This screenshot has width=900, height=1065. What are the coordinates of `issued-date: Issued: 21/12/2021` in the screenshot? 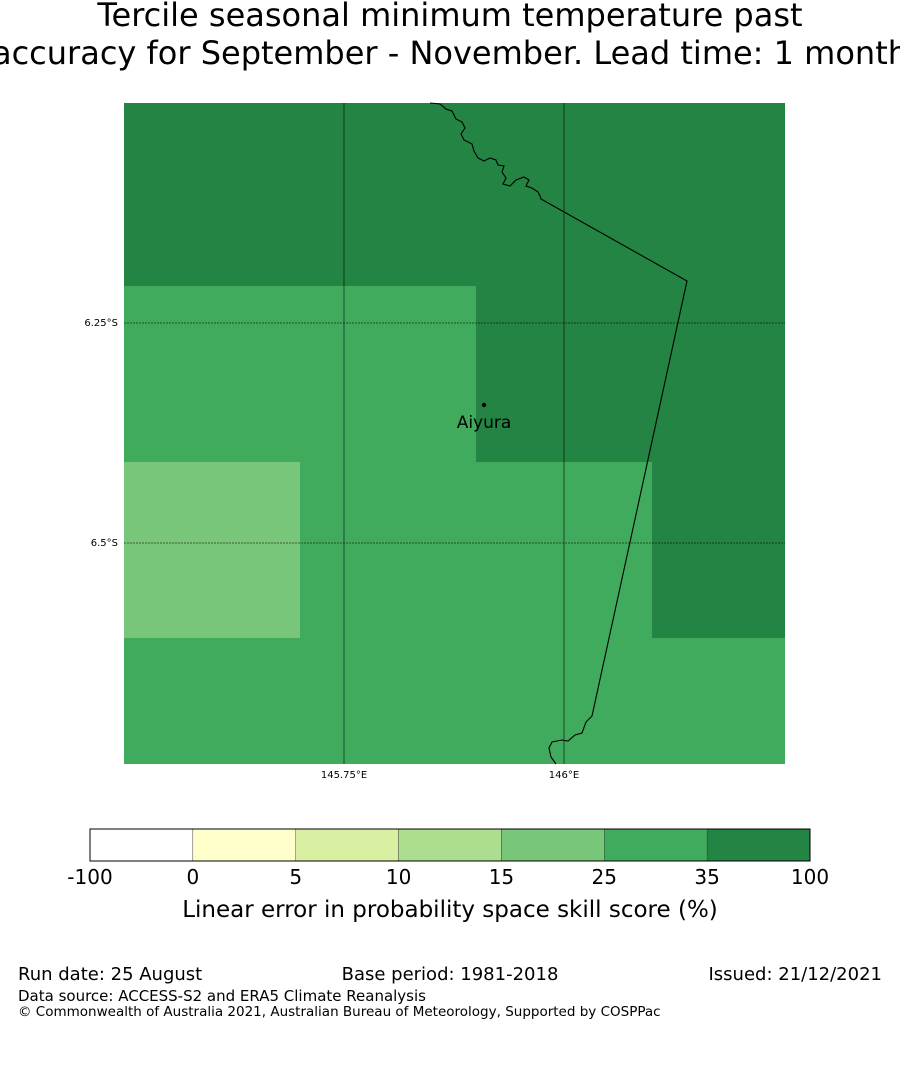 It's located at (795, 974).